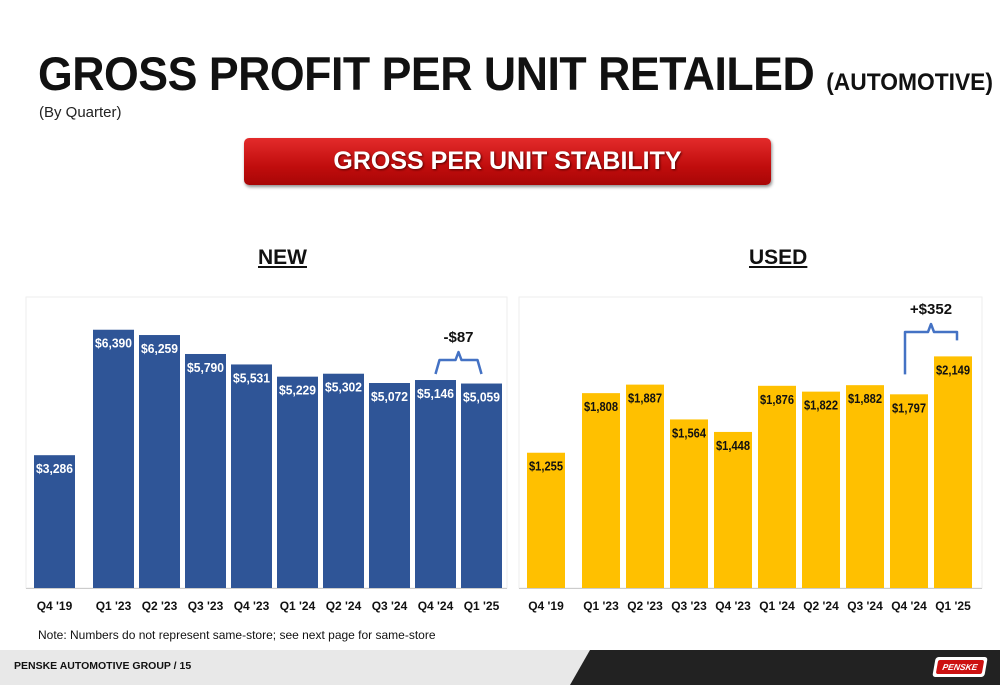  What do you see at coordinates (436, 606) in the screenshot?
I see `new-tick-label: Q4 '24` at bounding box center [436, 606].